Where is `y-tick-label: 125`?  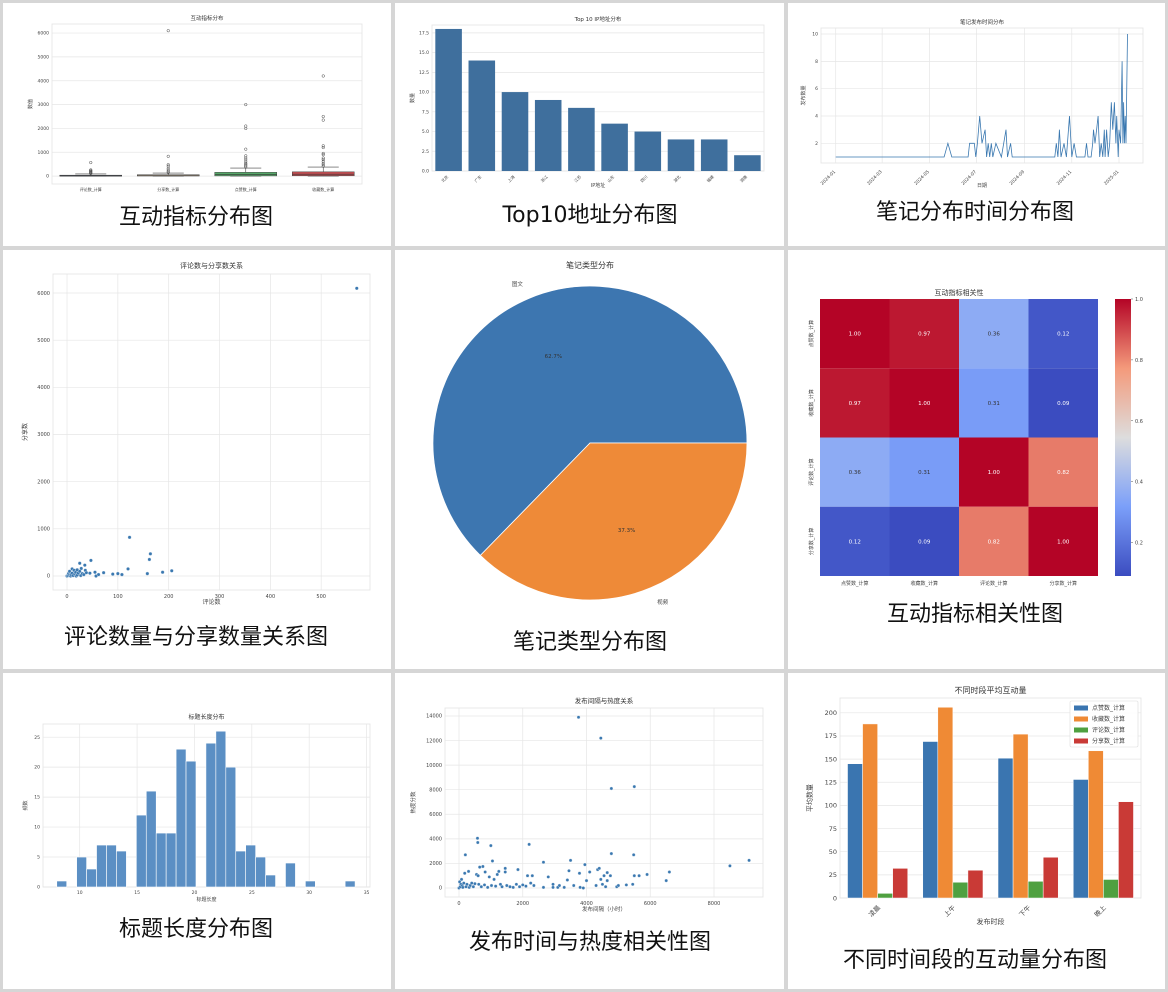 y-tick-label: 125 is located at coordinates (831, 783).